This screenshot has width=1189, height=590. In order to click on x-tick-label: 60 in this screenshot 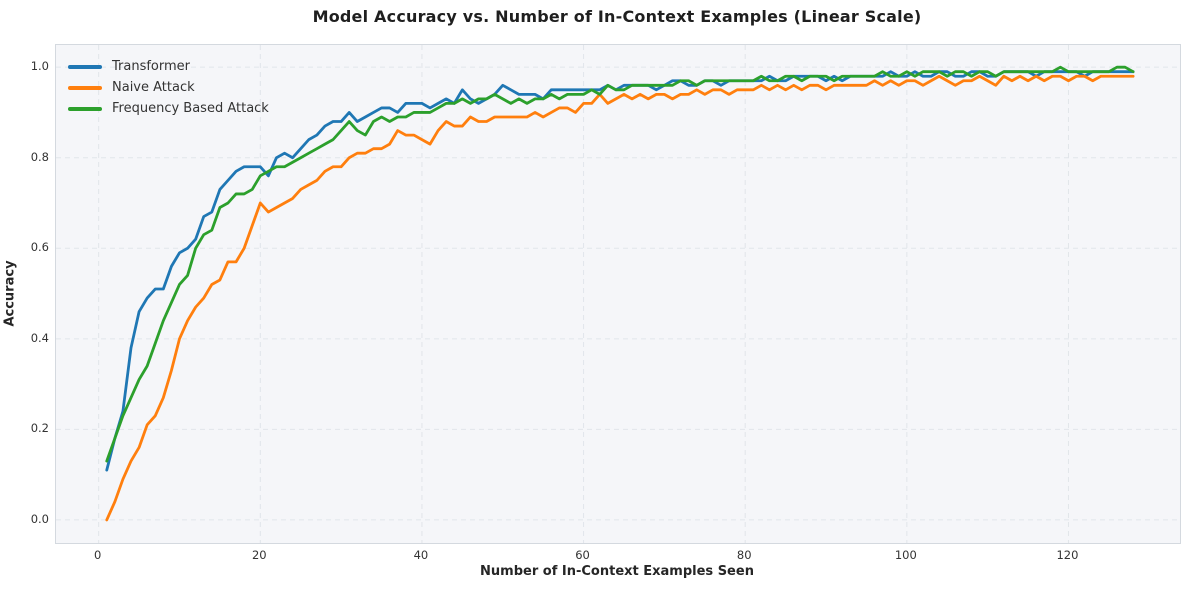, I will do `click(582, 555)`.